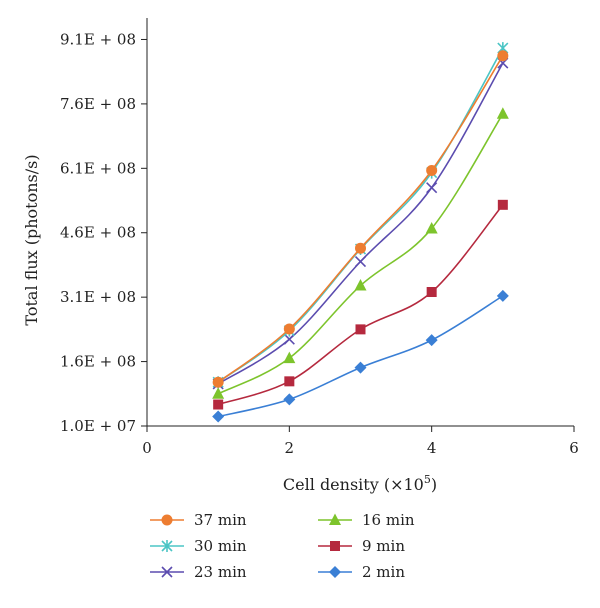  I want to click on legend-label: 2 min, so click(383, 572).